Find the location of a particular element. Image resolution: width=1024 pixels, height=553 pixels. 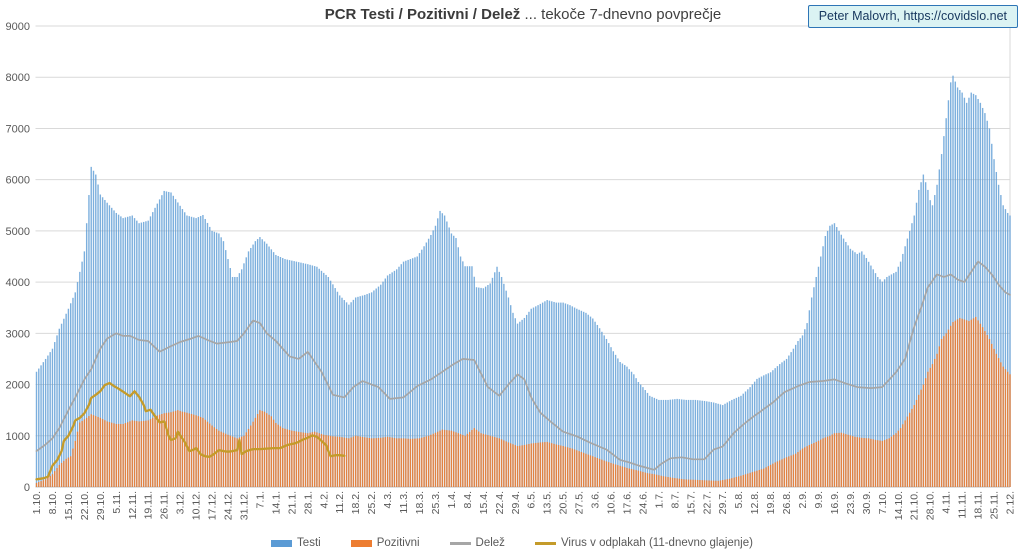

x-tick-label: 24.6. is located at coordinates (643, 502).